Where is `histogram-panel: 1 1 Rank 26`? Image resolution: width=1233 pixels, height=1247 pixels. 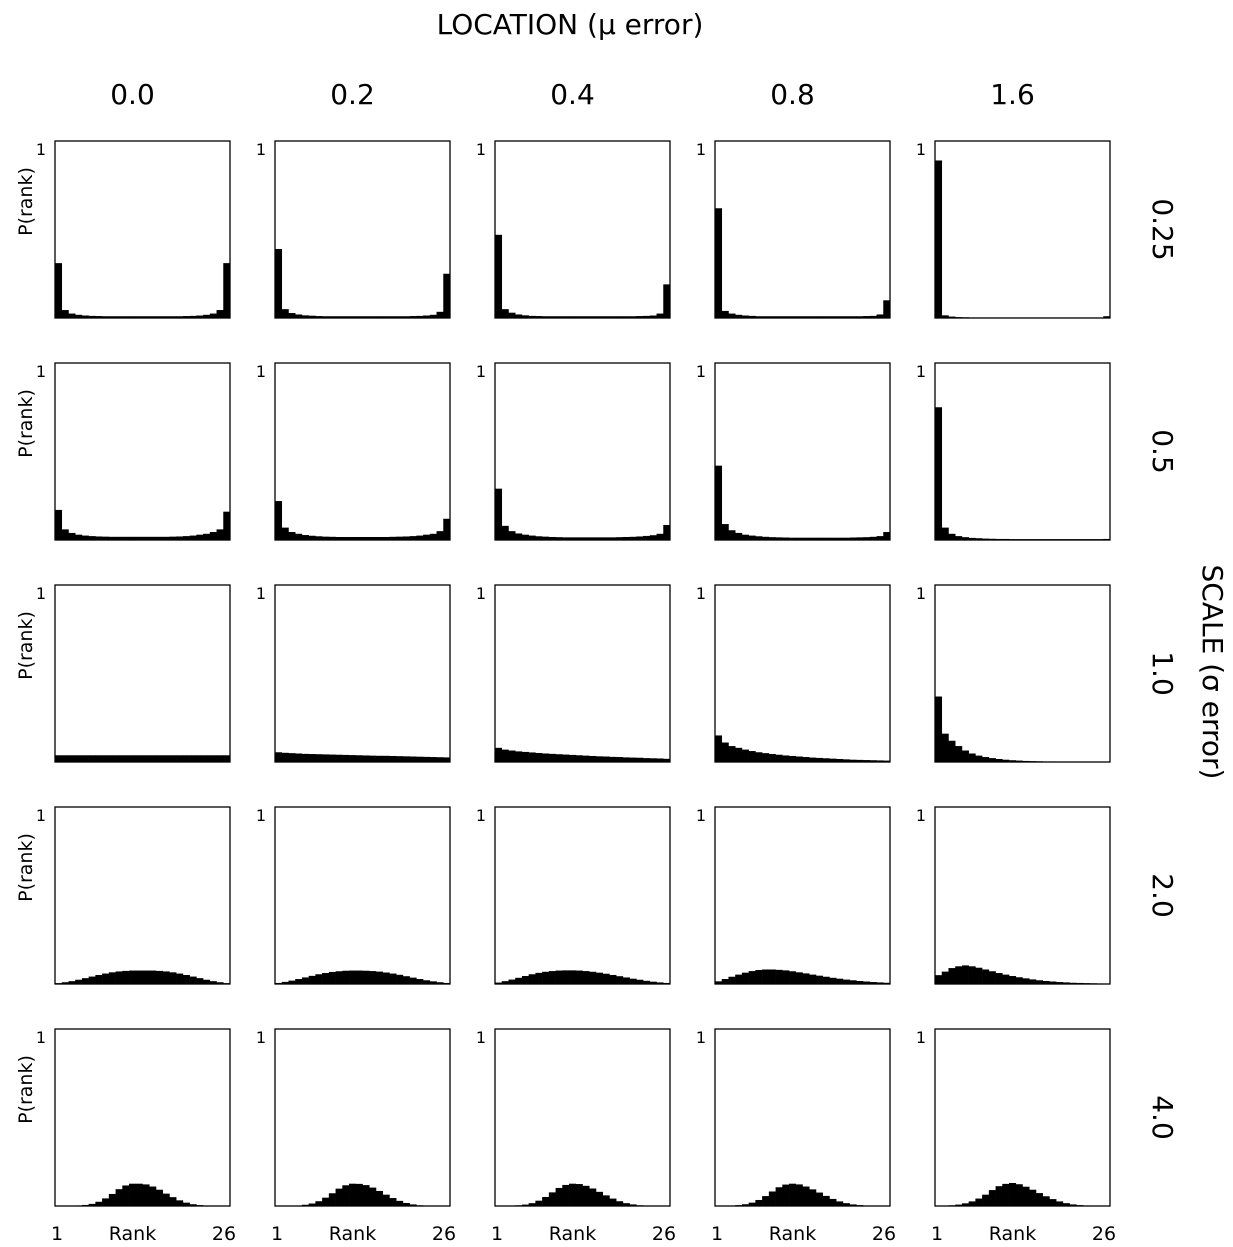 histogram-panel: 1 1 Rank 26 is located at coordinates (356, 1136).